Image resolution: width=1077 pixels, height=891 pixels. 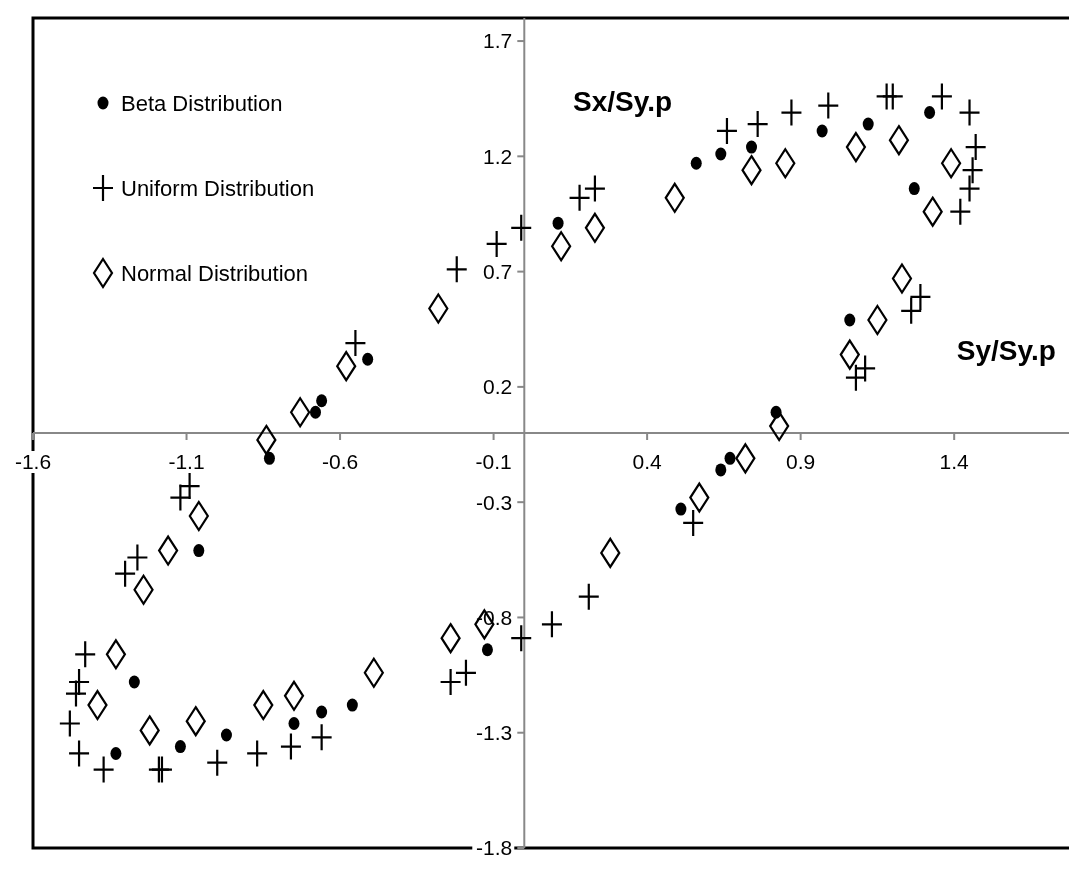 What do you see at coordinates (215, 273) in the screenshot?
I see `legend-label: Normal Distribution` at bounding box center [215, 273].